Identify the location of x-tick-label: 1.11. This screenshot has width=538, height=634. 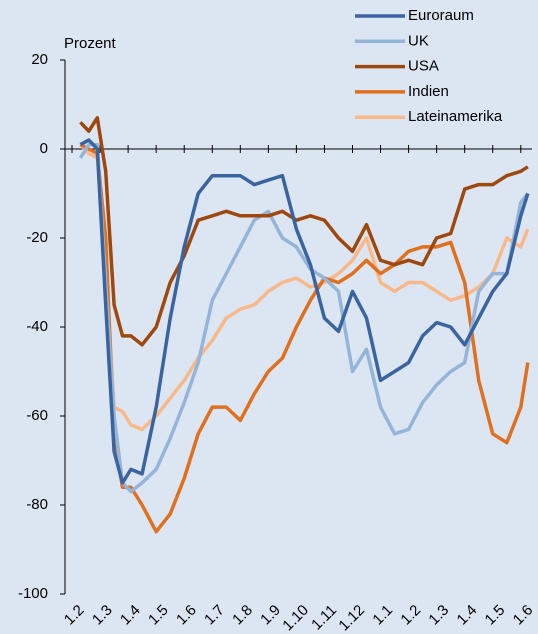
(324, 618).